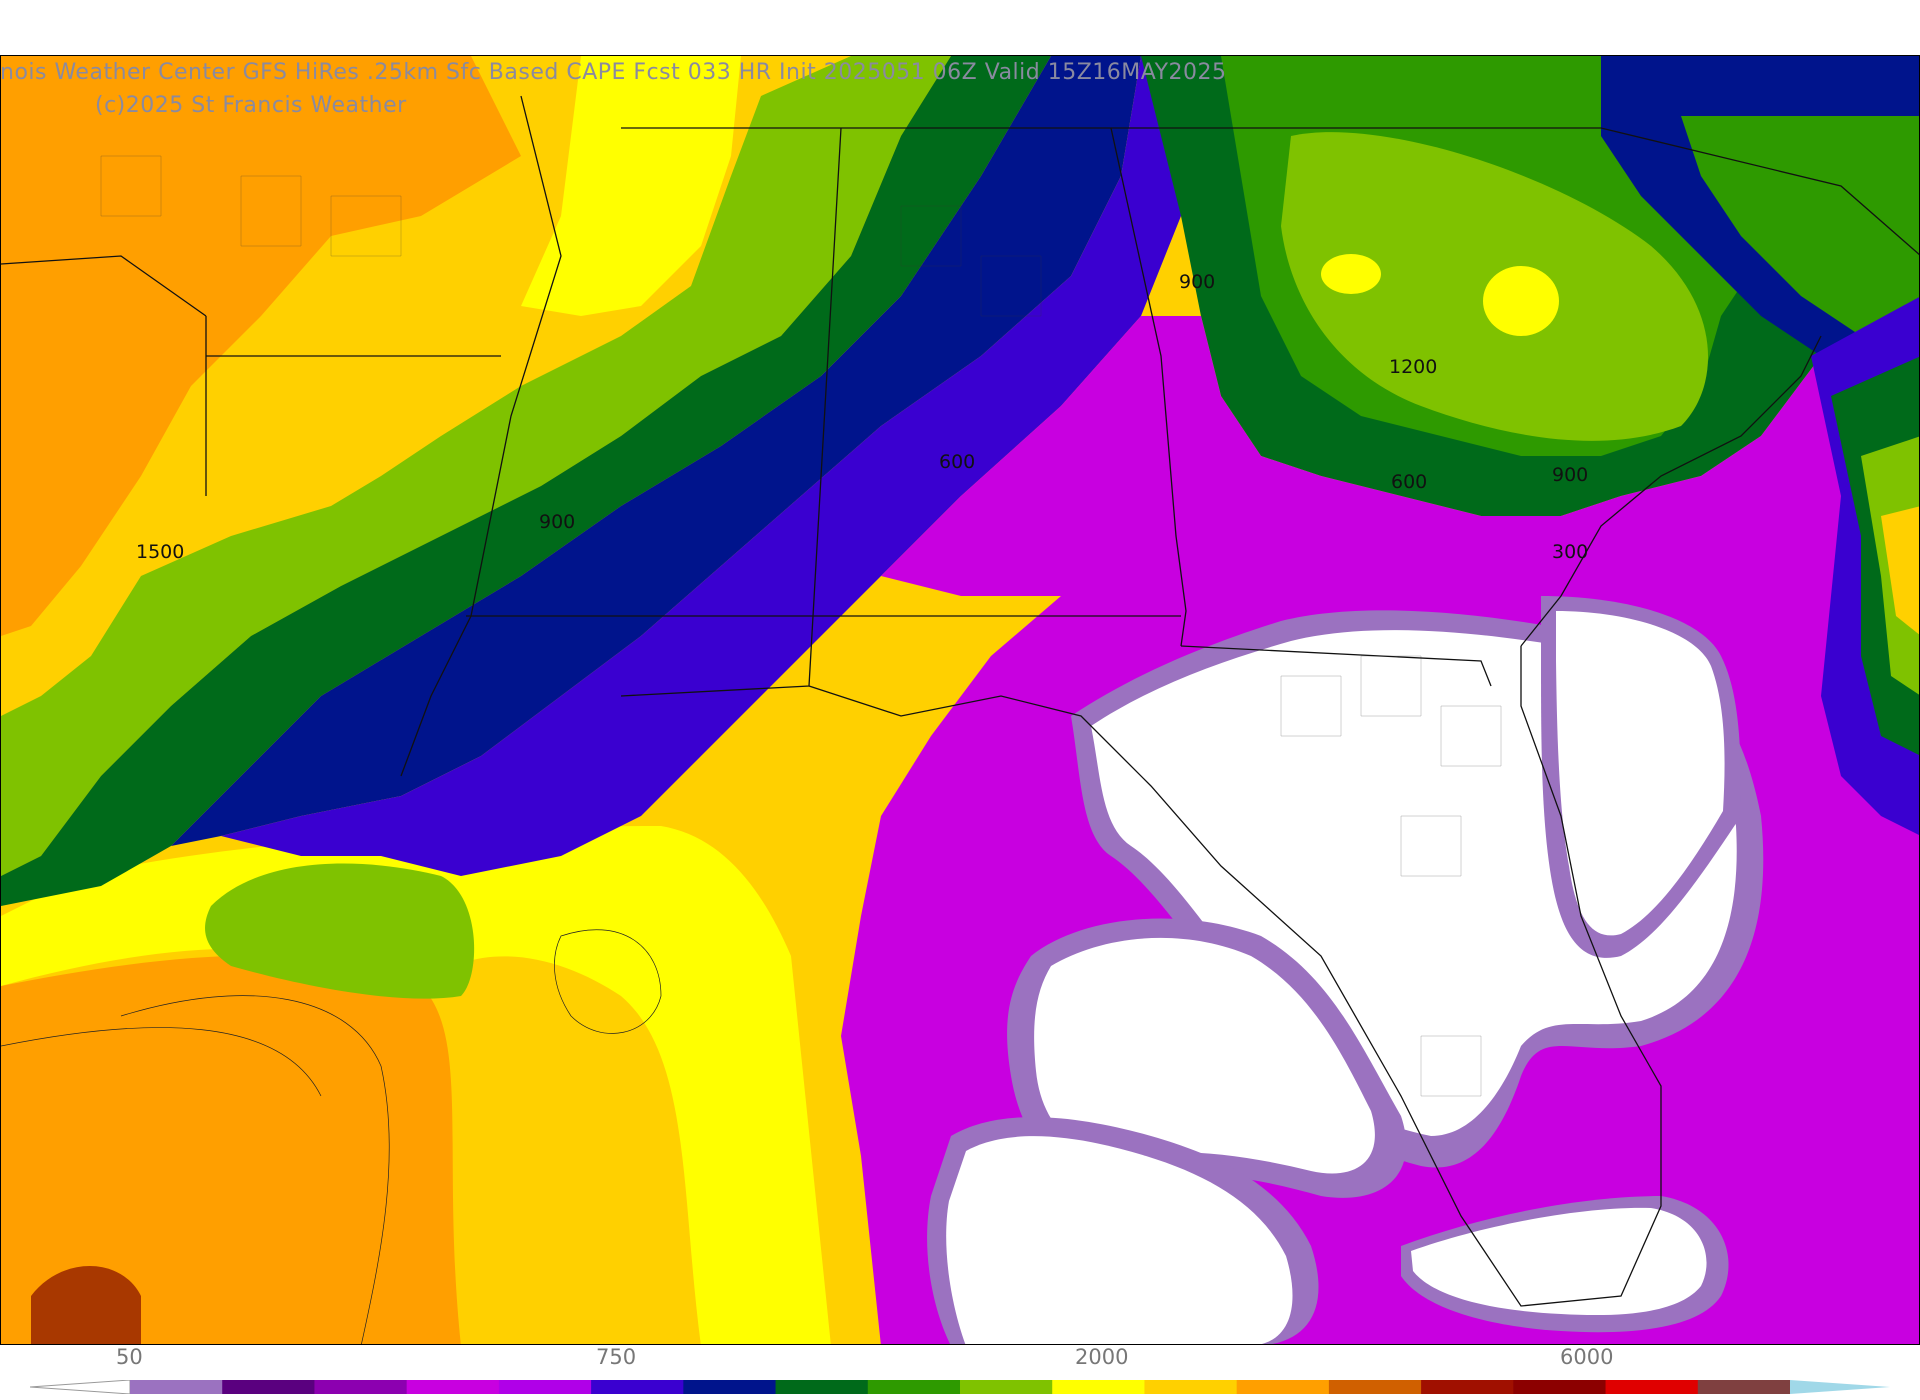 The height and width of the screenshot is (1400, 1920). I want to click on contour-label-600-georgia: 600, so click(1409, 482).